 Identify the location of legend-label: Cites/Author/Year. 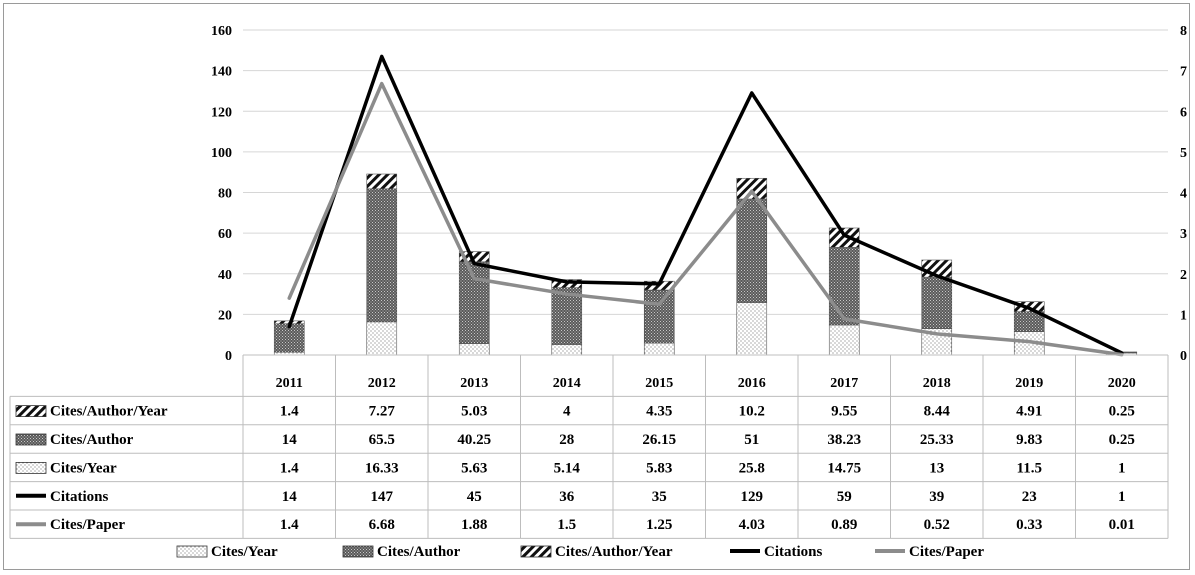
(614, 552).